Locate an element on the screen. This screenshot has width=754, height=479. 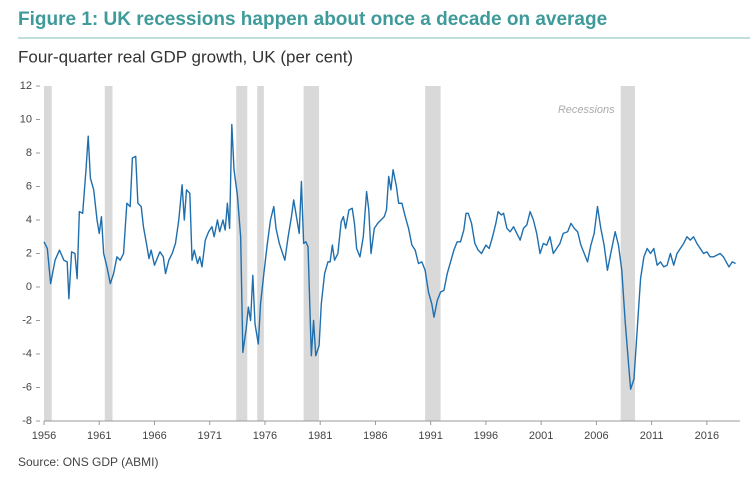
x-tick-label: 1966 is located at coordinates (154, 436).